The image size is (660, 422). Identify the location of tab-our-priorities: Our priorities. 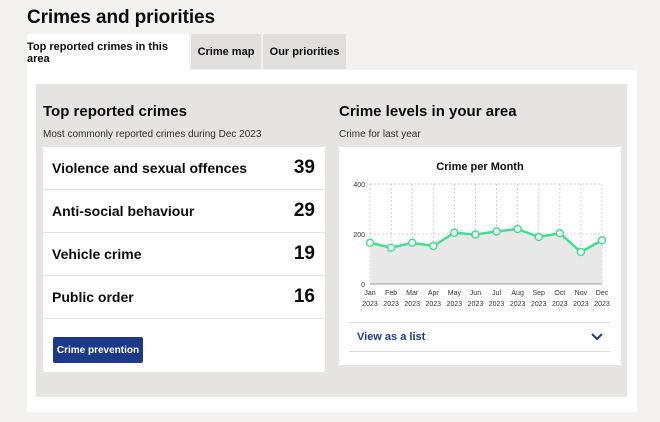
(304, 51).